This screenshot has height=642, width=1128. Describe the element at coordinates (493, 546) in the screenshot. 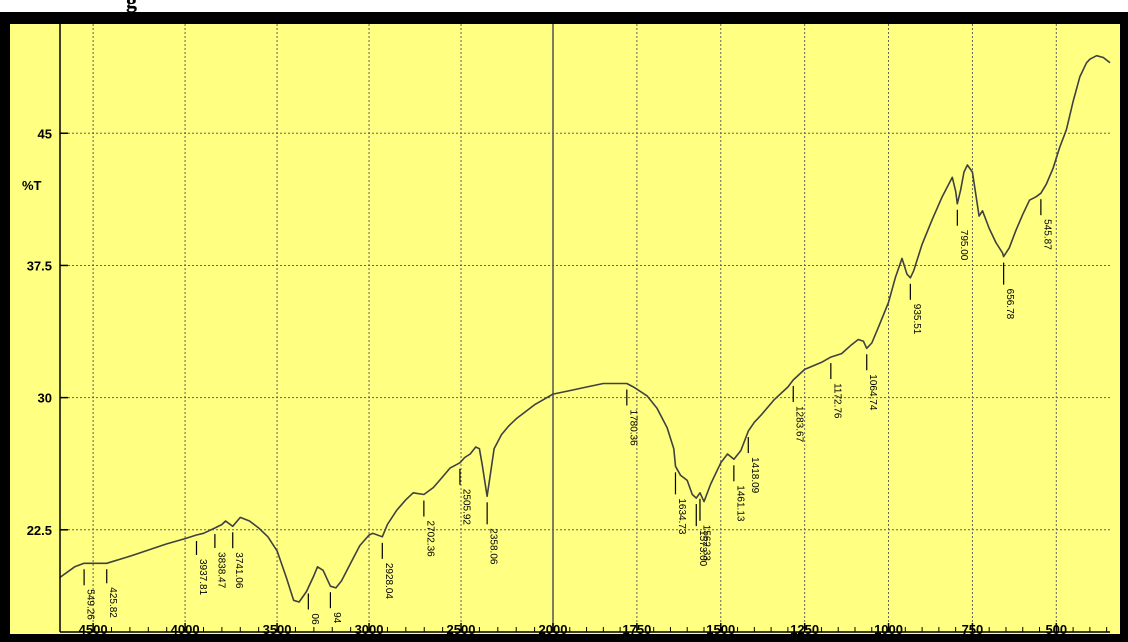

I see `peak-label: 2358.06` at that location.